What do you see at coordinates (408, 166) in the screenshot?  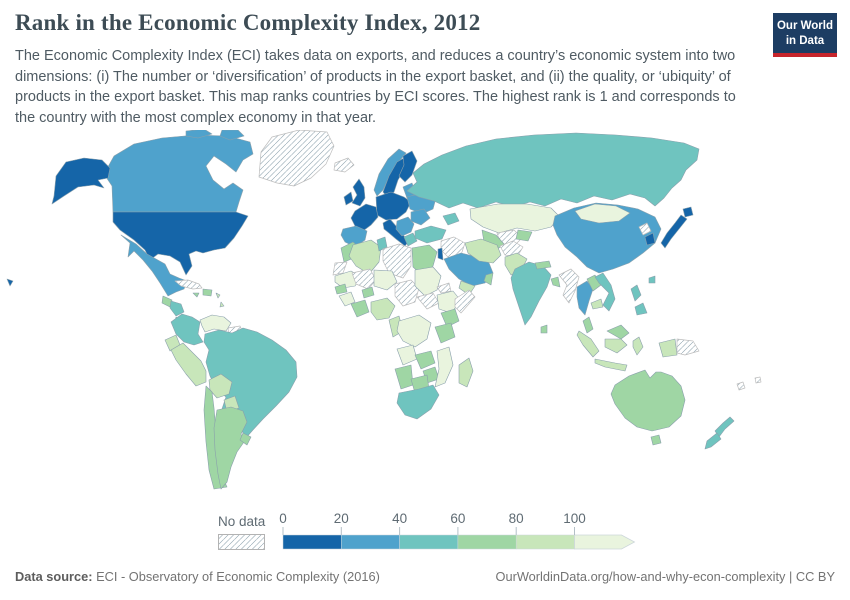 I see `country-finland` at bounding box center [408, 166].